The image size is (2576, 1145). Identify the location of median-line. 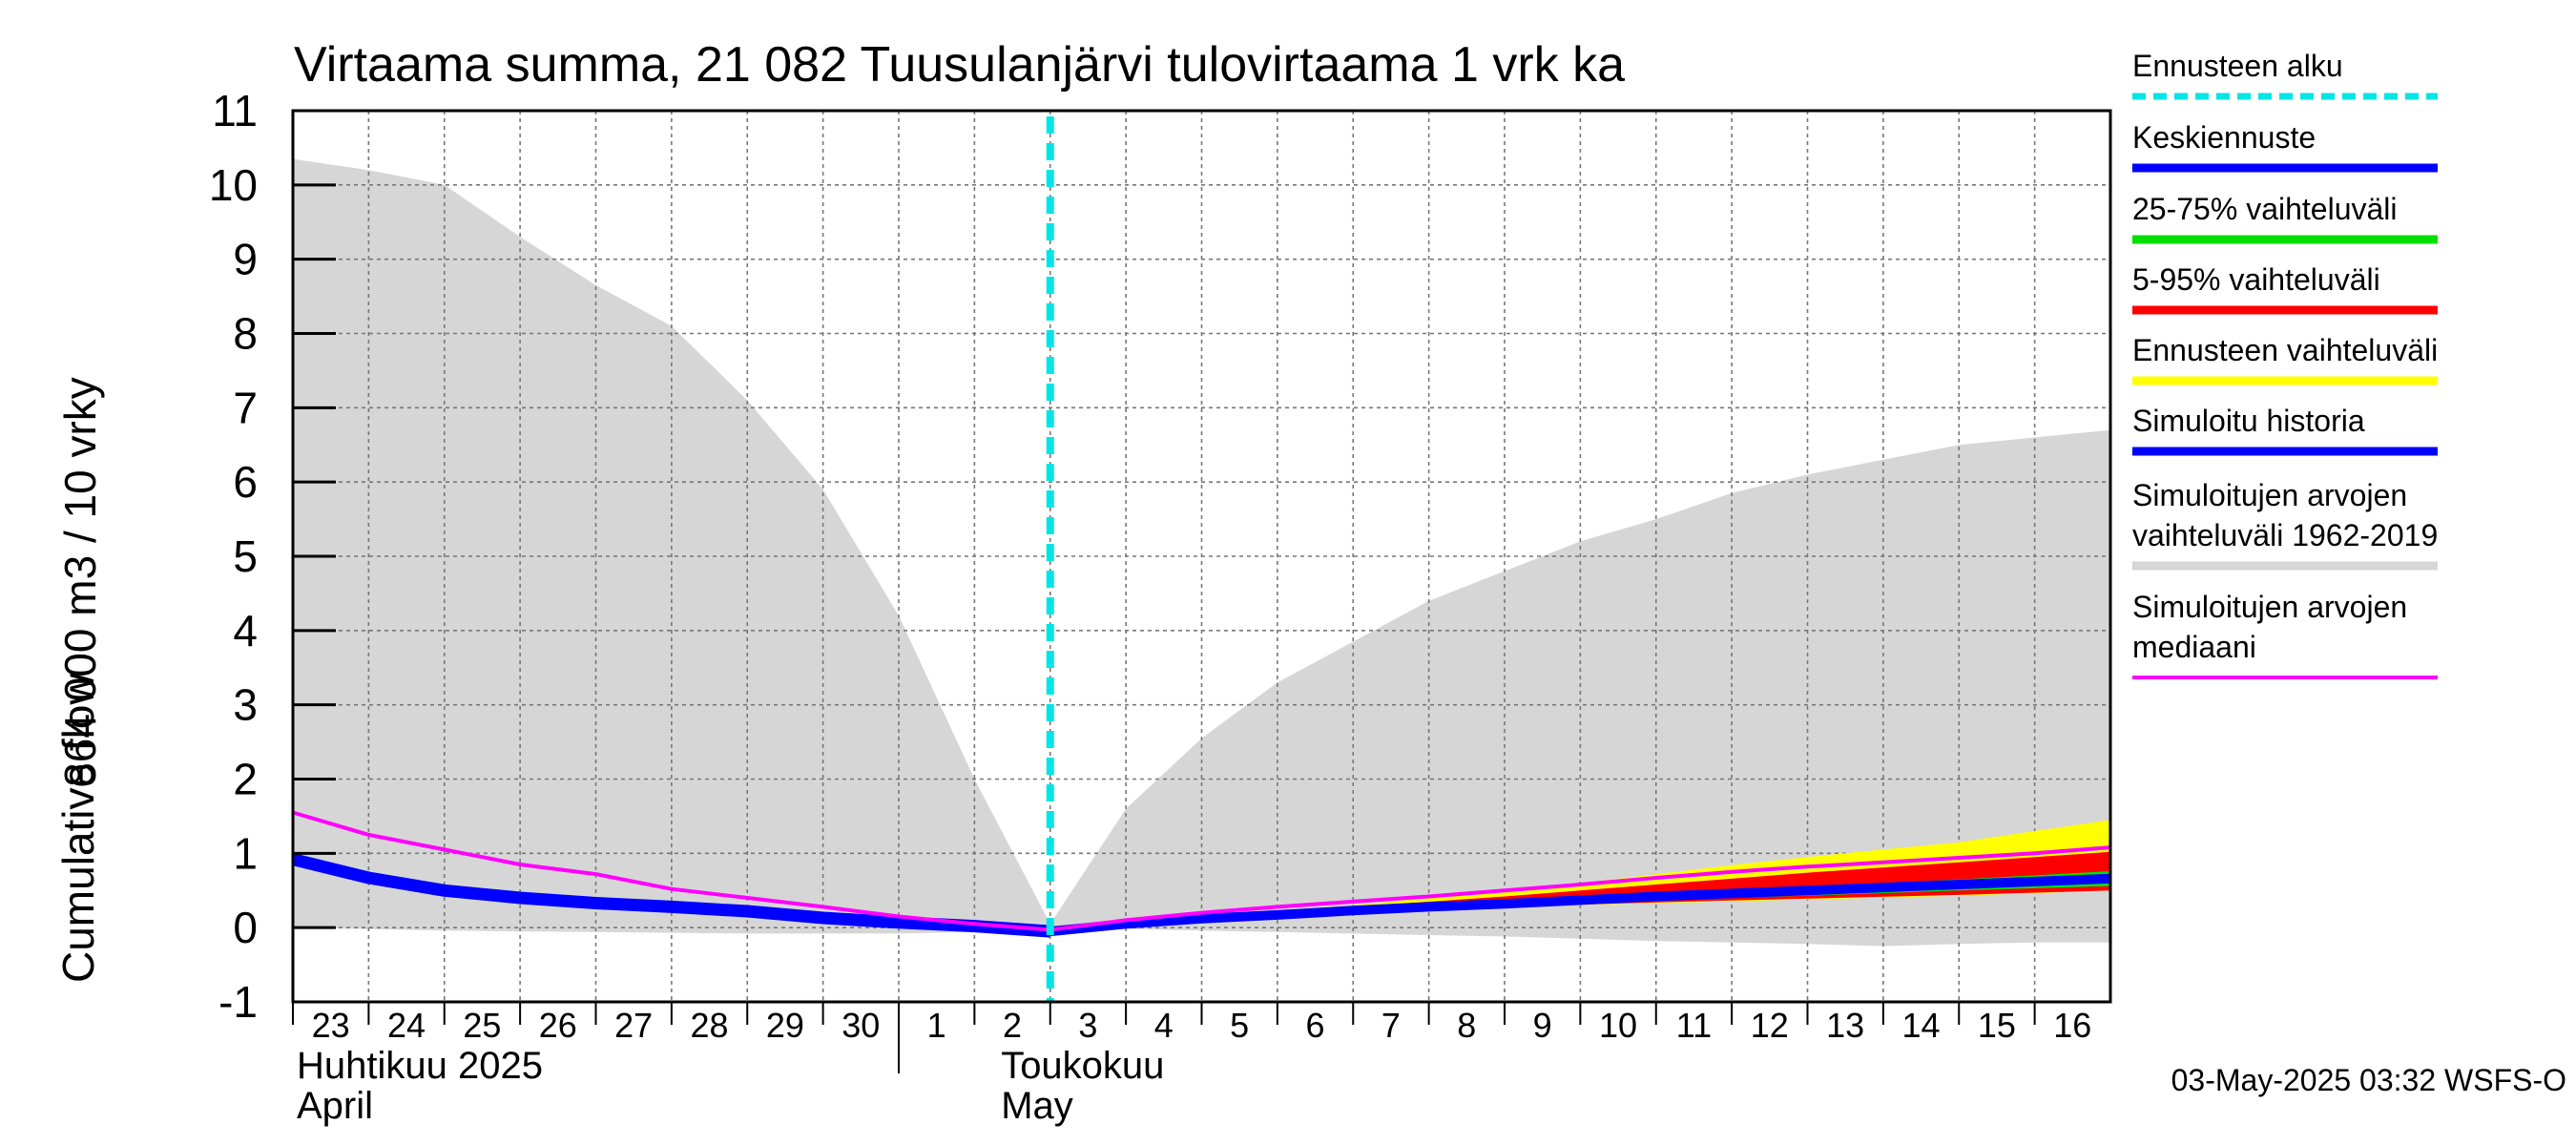
(1201, 871).